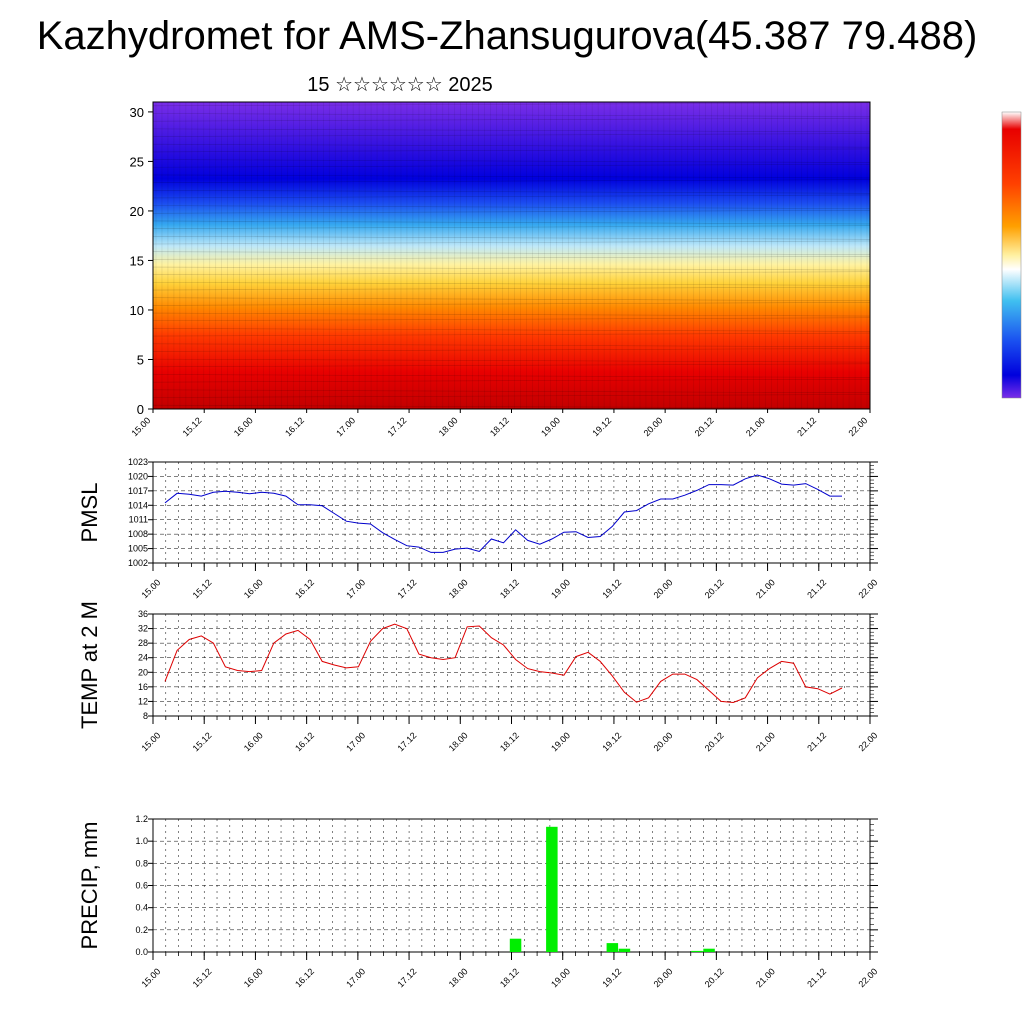 This screenshot has width=1024, height=1024. Describe the element at coordinates (143, 687) in the screenshot. I see `y-tick-label: 16` at that location.